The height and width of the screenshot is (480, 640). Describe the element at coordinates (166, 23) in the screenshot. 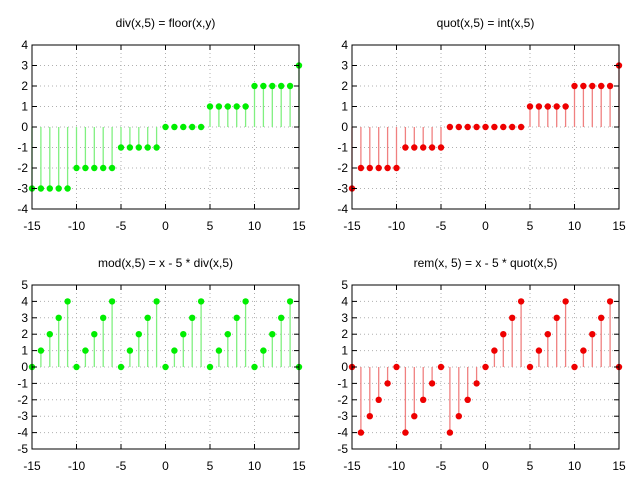

I see `chart-title: div(x,5) = floor(x,y)` at that location.